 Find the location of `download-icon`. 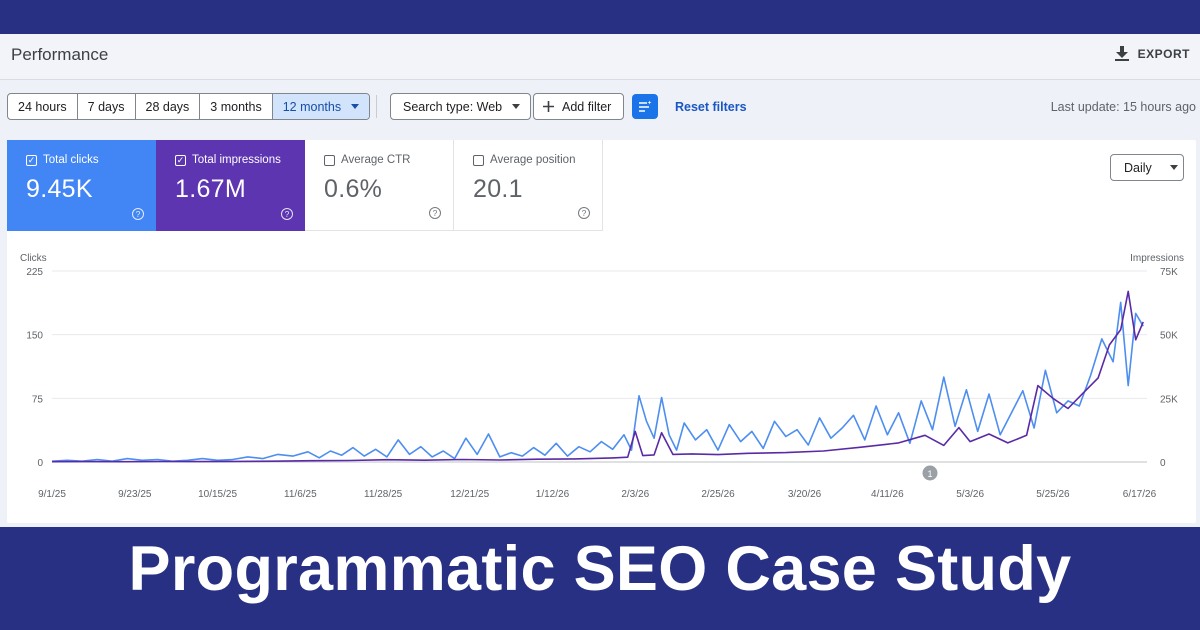

download-icon is located at coordinates (1121, 53).